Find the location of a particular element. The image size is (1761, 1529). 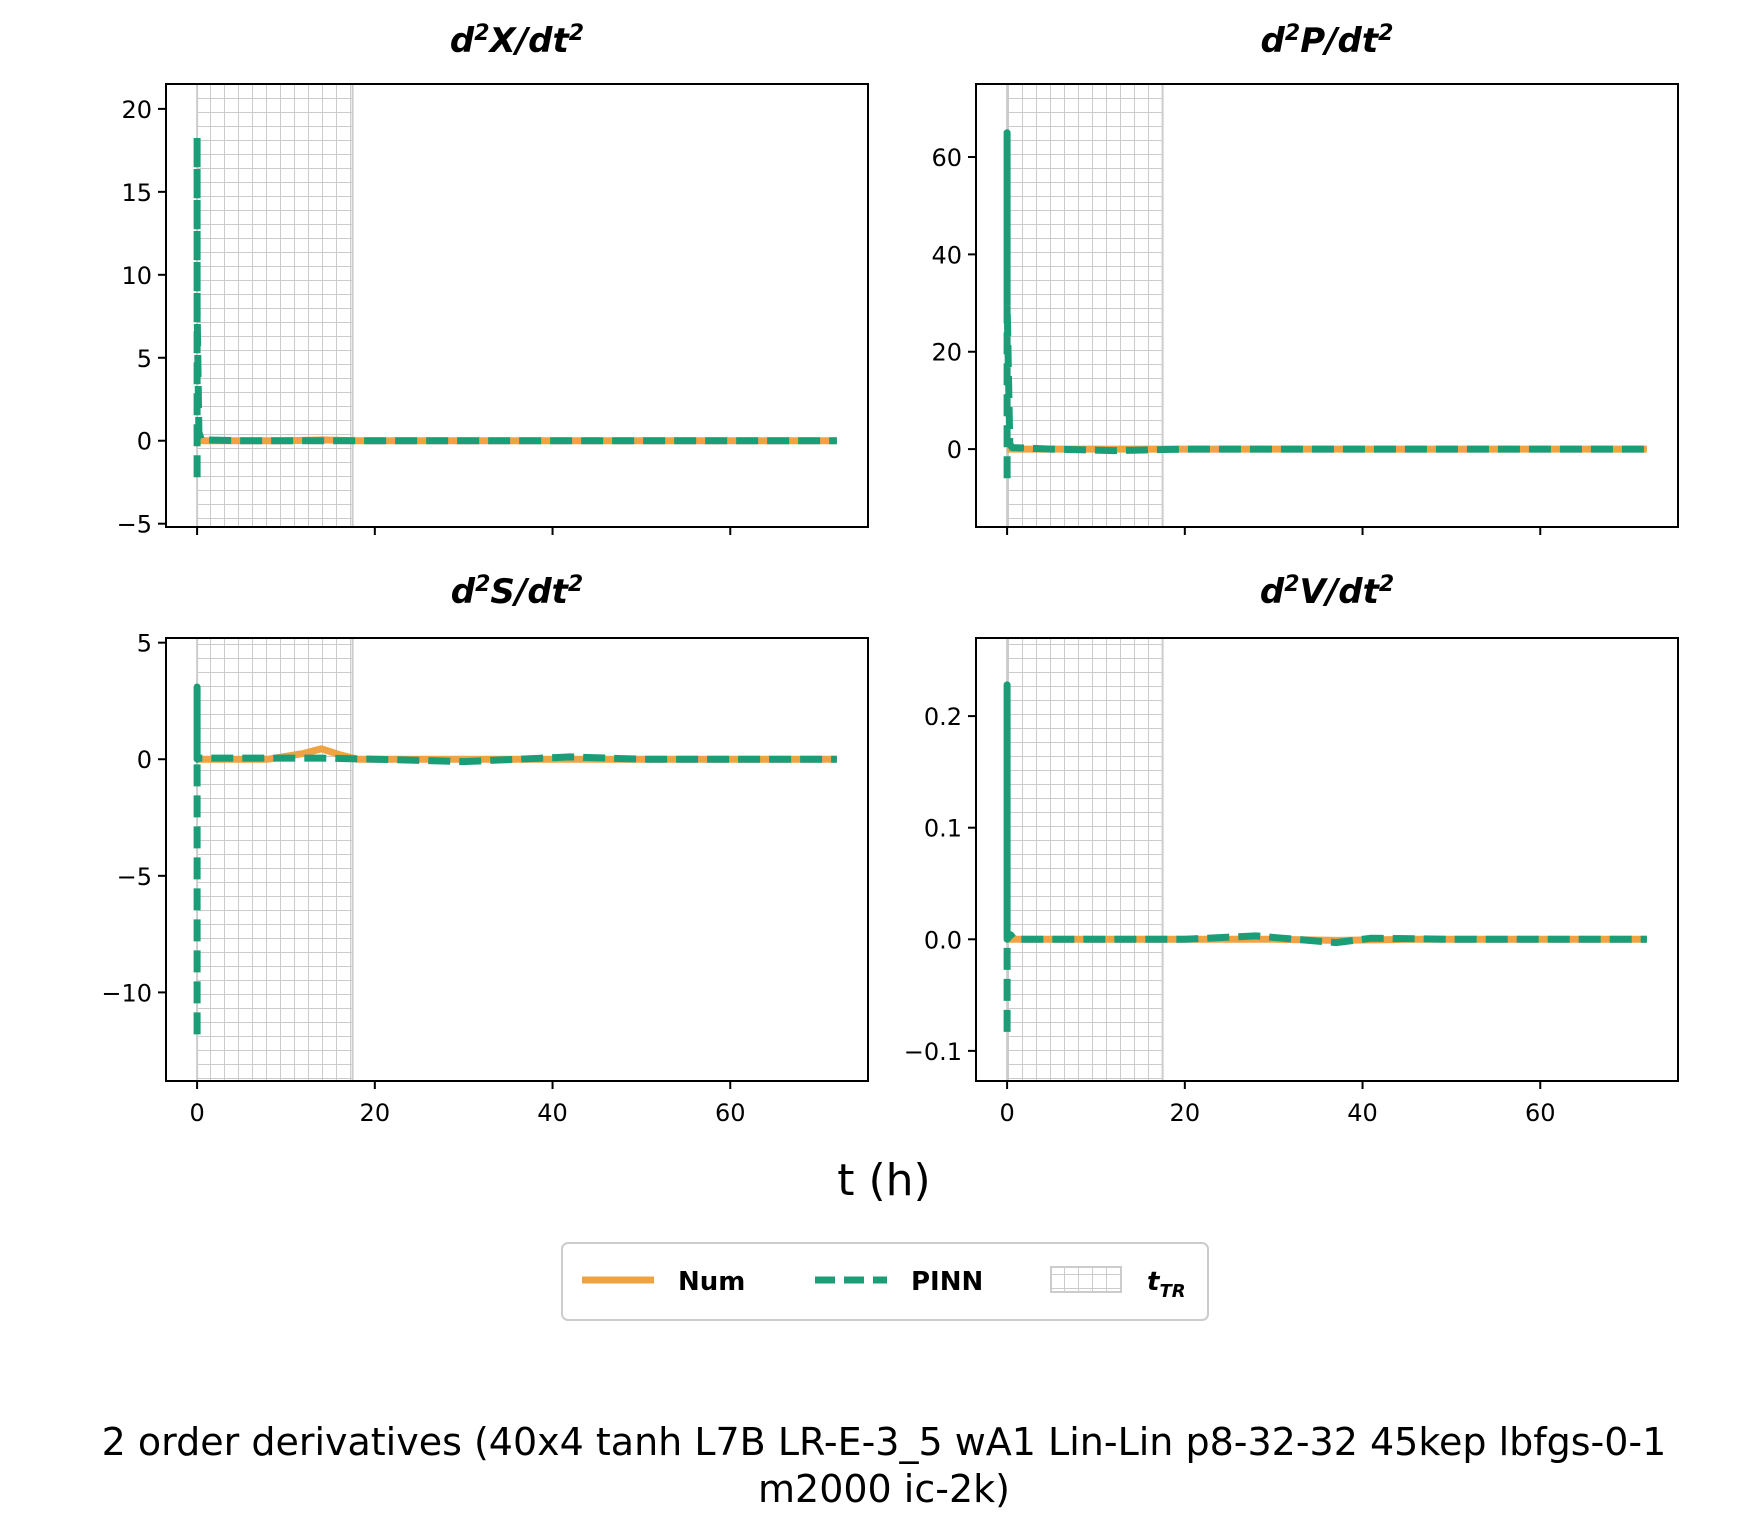

subplot-title-var: V is located at coordinates (1314, 592).